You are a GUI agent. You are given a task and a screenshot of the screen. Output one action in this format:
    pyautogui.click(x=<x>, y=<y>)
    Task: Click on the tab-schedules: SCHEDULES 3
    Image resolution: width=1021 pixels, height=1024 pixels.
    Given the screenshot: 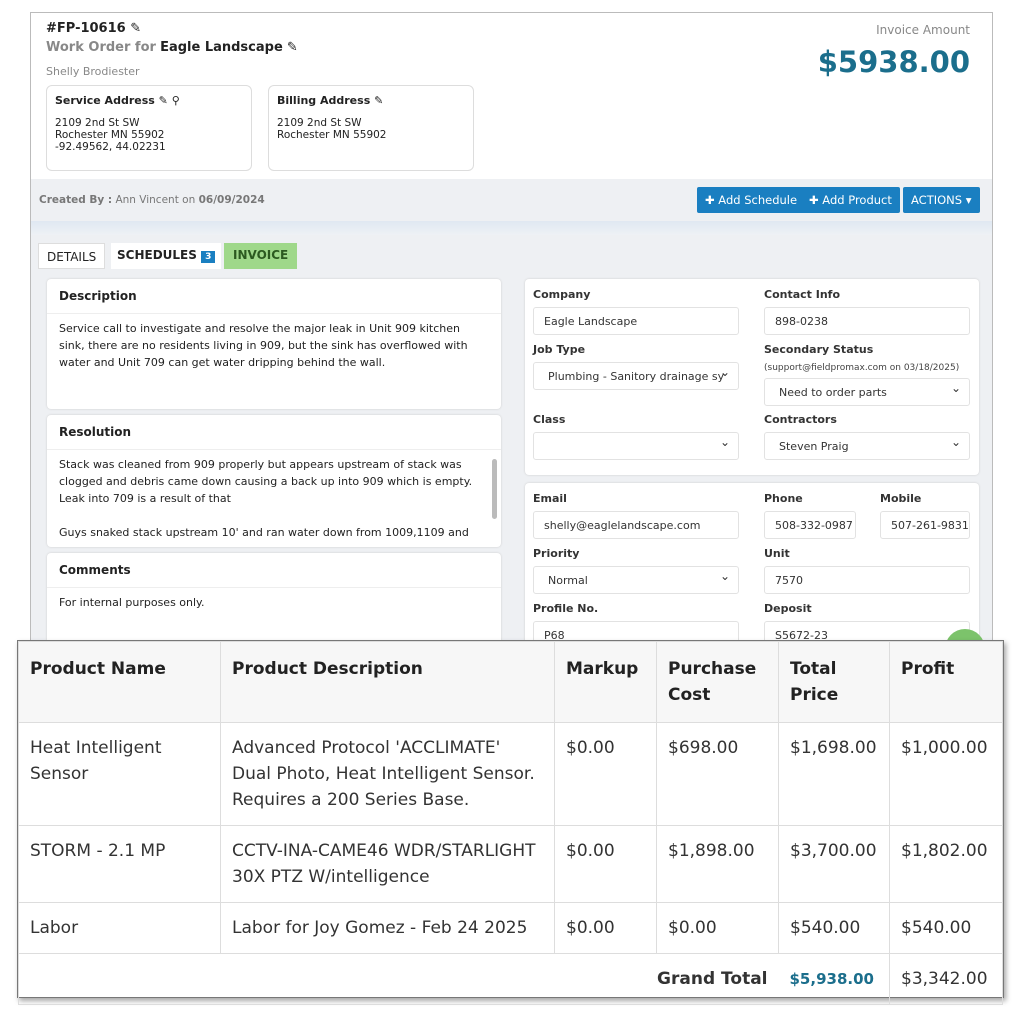 What is the action you would take?
    pyautogui.click(x=166, y=256)
    